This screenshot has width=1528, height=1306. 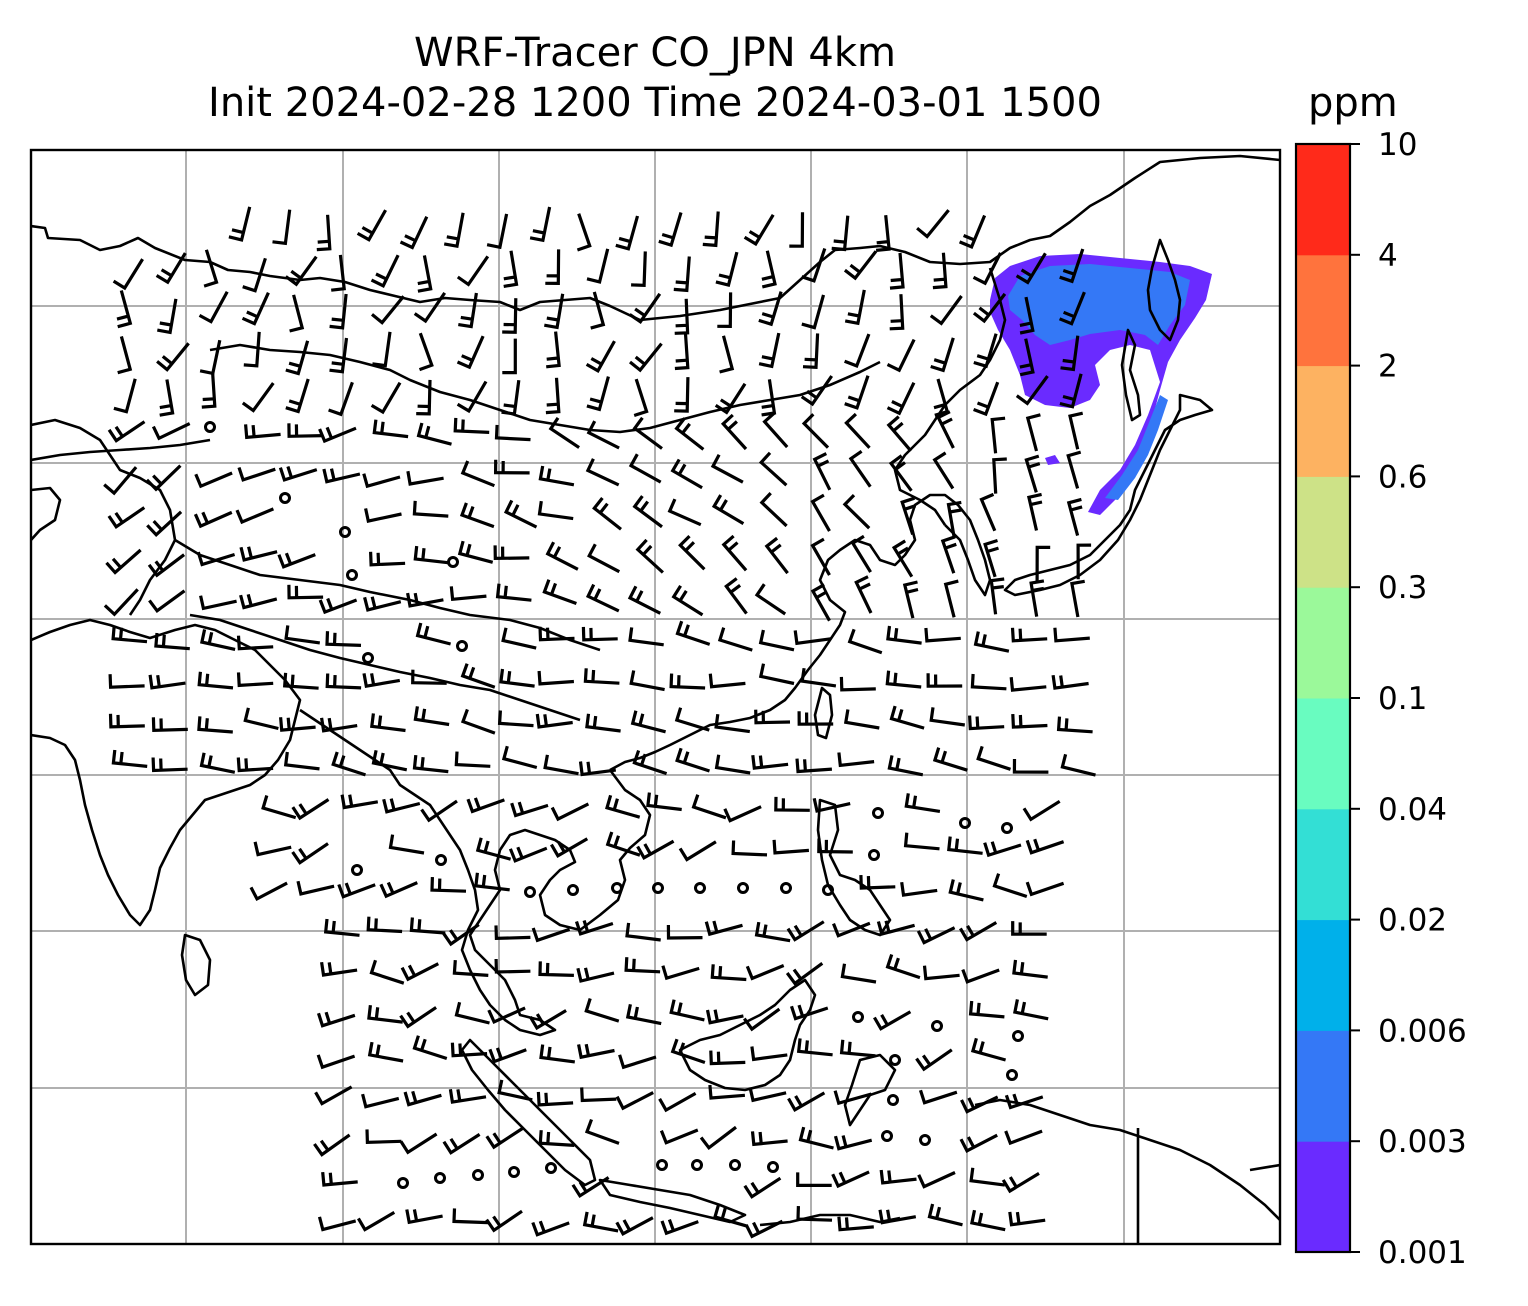 What do you see at coordinates (870, 1090) in the screenshot?
I see `coast-sulawesi` at bounding box center [870, 1090].